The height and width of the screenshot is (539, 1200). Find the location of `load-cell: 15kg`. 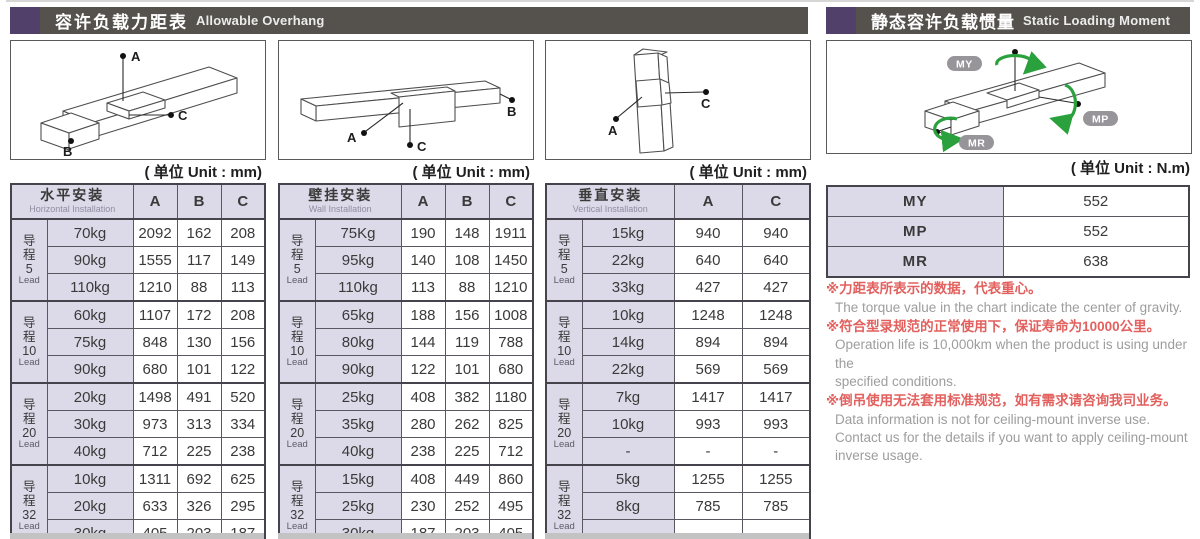

load-cell: 15kg is located at coordinates (628, 232).